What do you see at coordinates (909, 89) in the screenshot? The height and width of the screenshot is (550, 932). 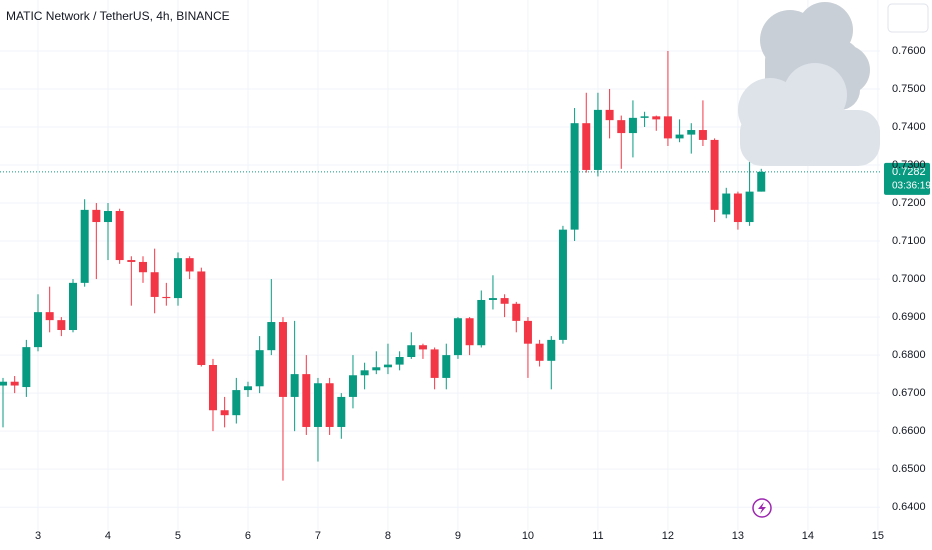 I see `y-tick-label: 0.7500` at bounding box center [909, 89].